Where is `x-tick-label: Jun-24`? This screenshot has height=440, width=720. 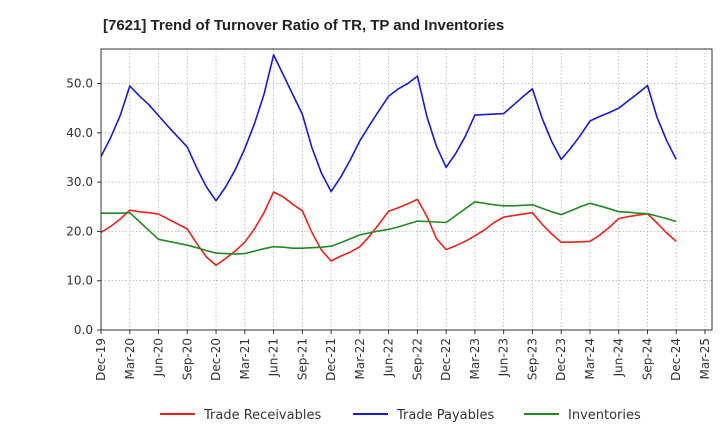 x-tick-label: Jun-24 is located at coordinates (619, 357).